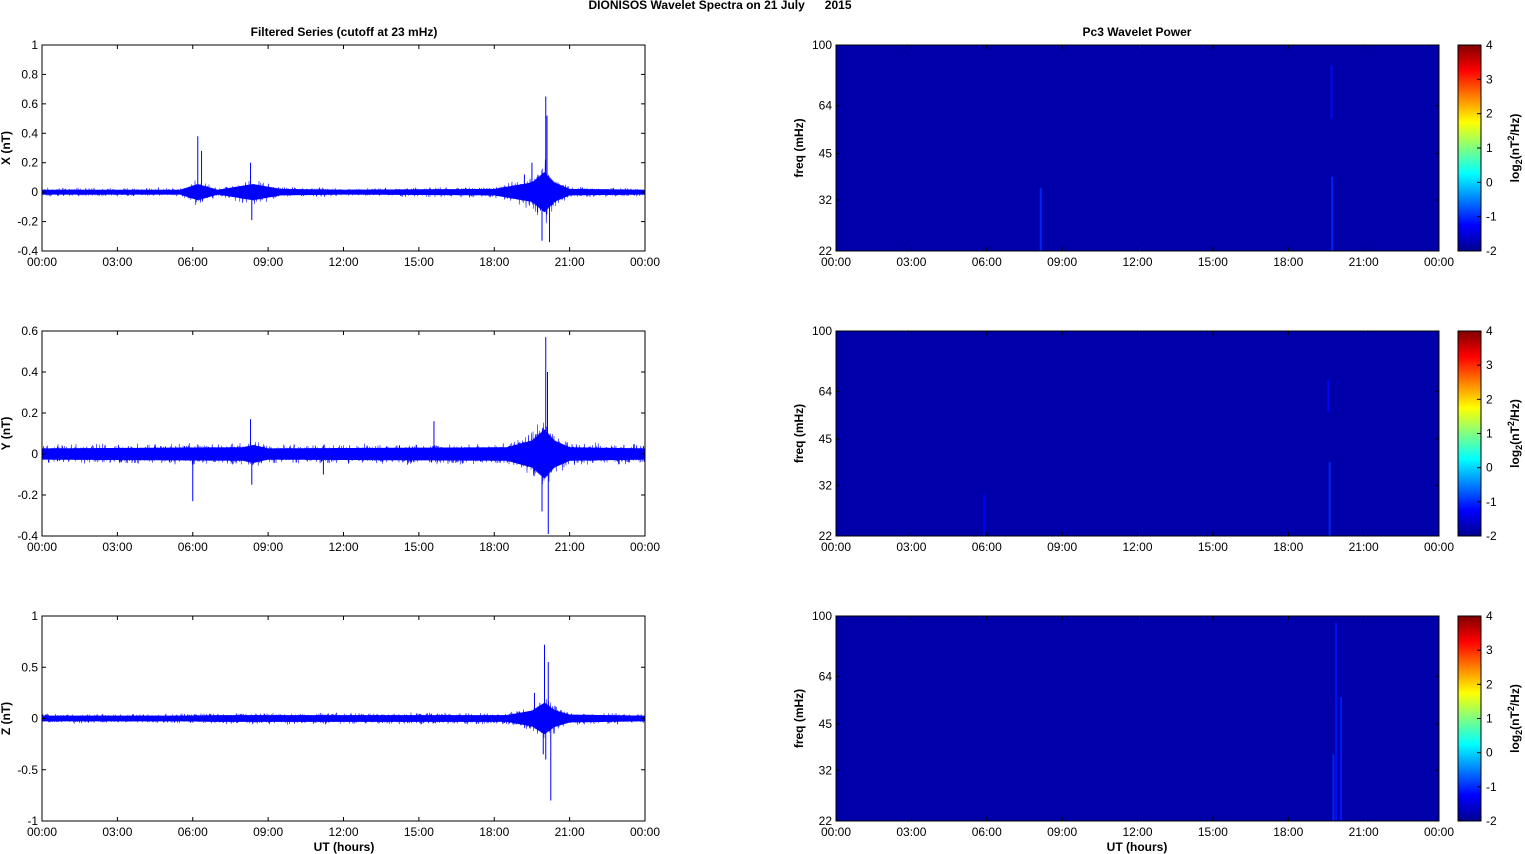 The width and height of the screenshot is (1525, 854). Describe the element at coordinates (32, 821) in the screenshot. I see `y-tick-label: -1` at that location.